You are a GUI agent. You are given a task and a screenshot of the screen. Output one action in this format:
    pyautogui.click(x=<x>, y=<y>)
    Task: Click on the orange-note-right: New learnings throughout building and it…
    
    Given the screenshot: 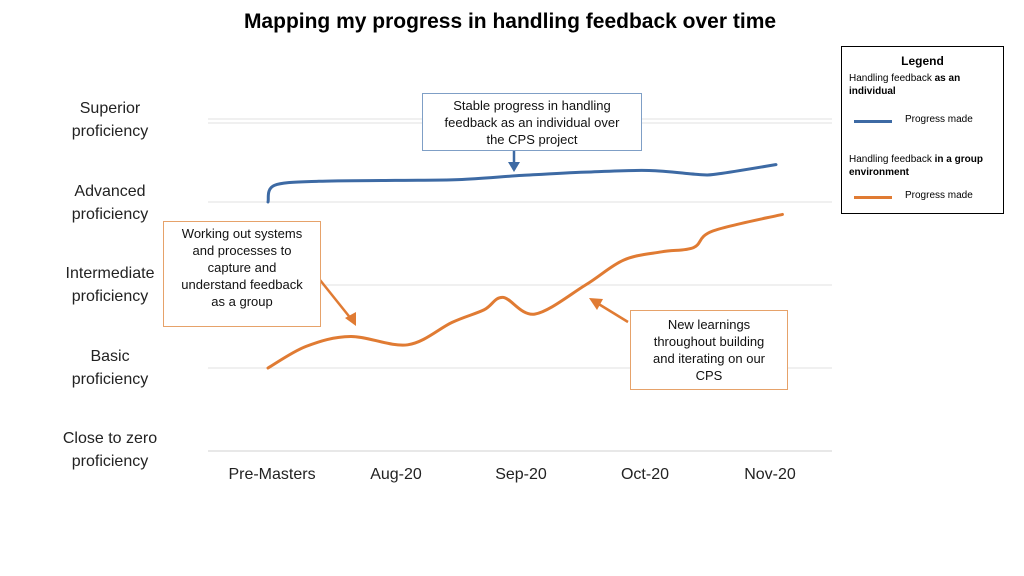 What is the action you would take?
    pyautogui.click(x=709, y=350)
    